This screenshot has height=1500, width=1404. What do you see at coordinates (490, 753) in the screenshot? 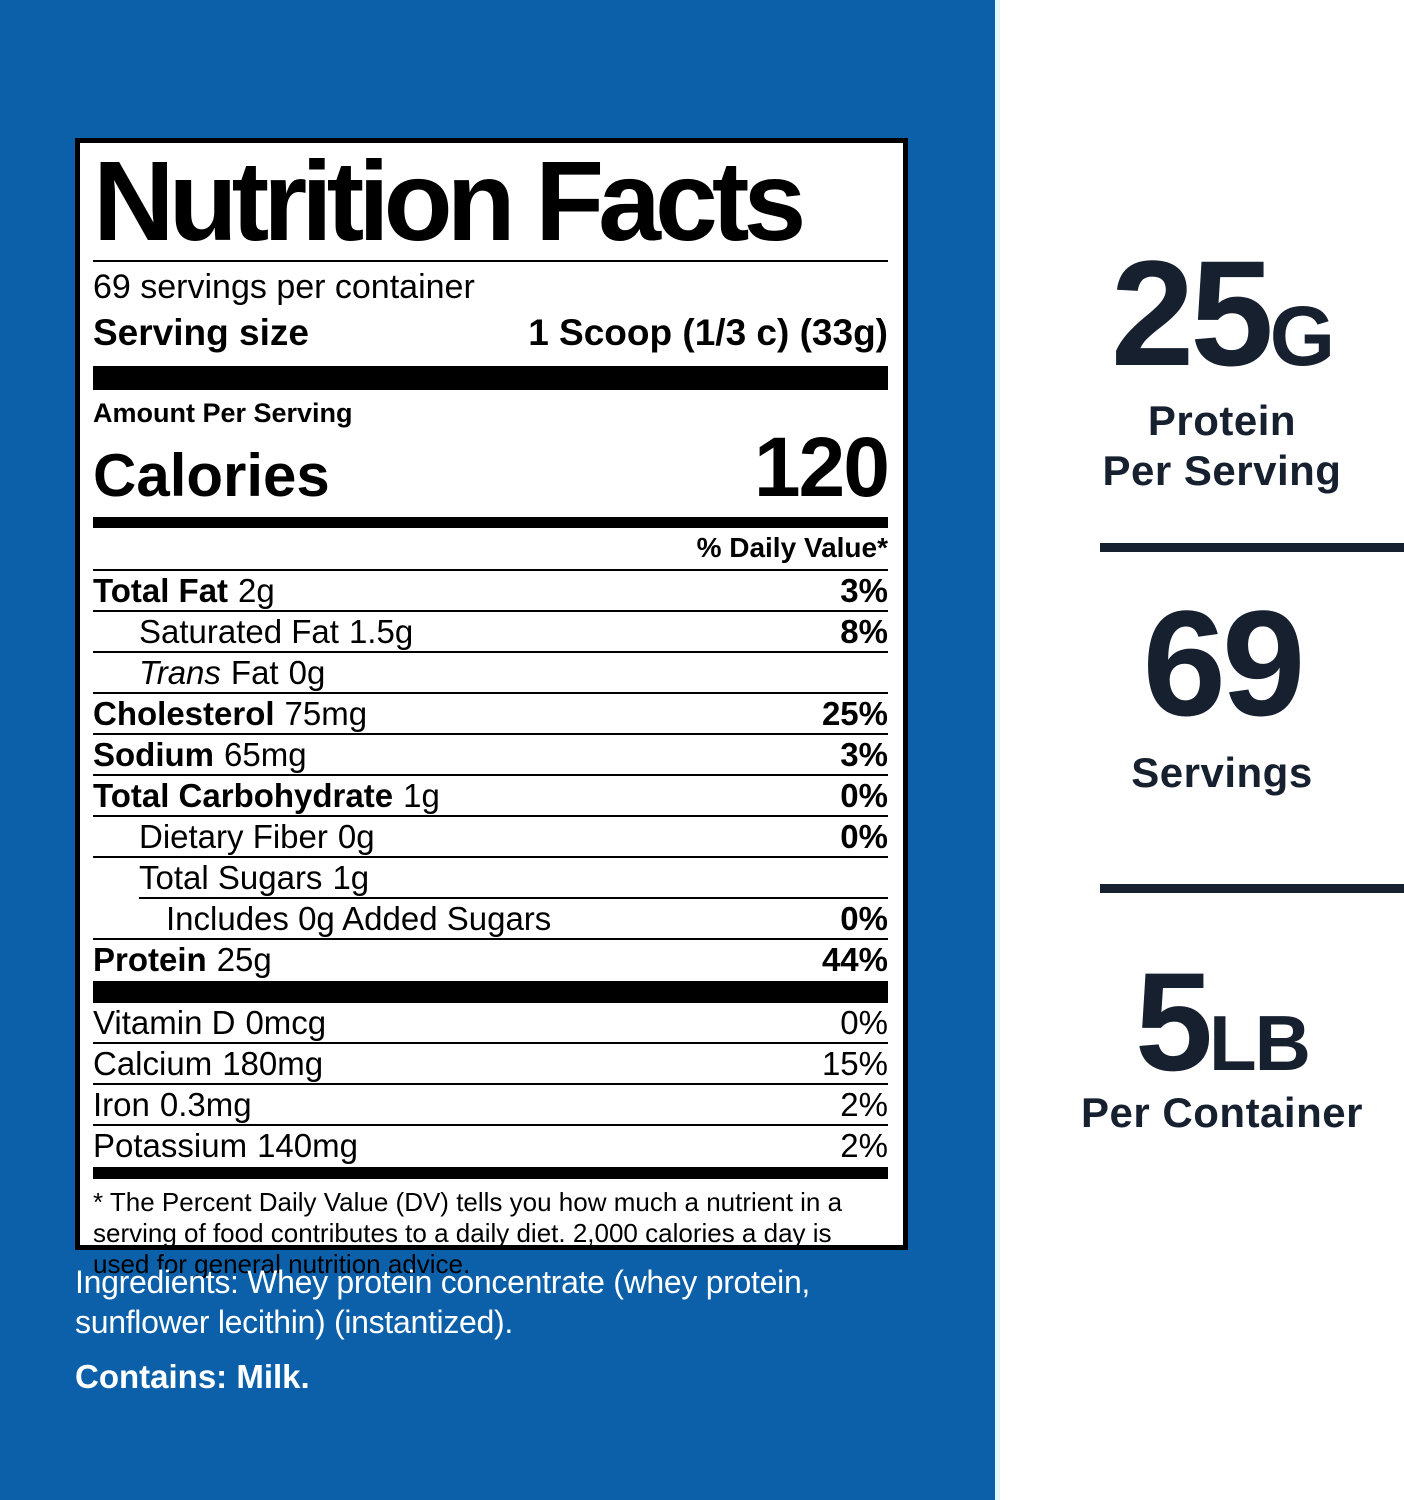
I see `nutrient-row-sodium: Sodium 65mg 3%` at bounding box center [490, 753].